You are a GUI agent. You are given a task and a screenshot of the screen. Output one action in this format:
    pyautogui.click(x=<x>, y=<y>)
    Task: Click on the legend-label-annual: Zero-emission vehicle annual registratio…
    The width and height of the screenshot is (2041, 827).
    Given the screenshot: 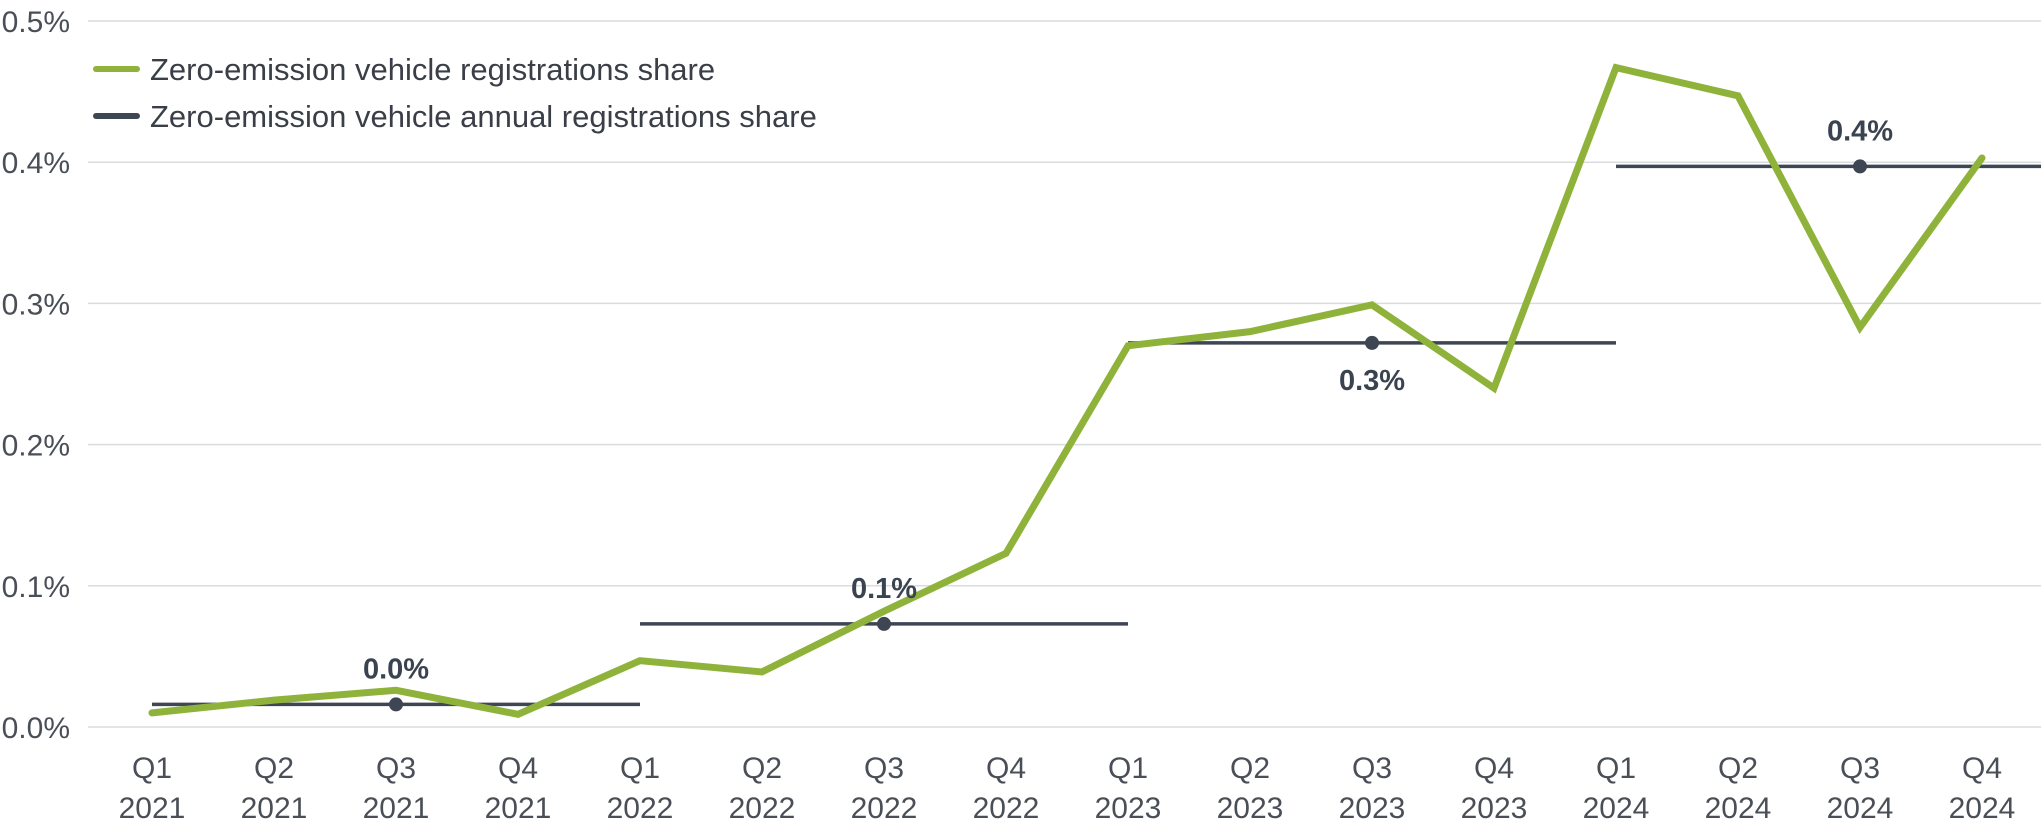 What is the action you would take?
    pyautogui.click(x=483, y=116)
    